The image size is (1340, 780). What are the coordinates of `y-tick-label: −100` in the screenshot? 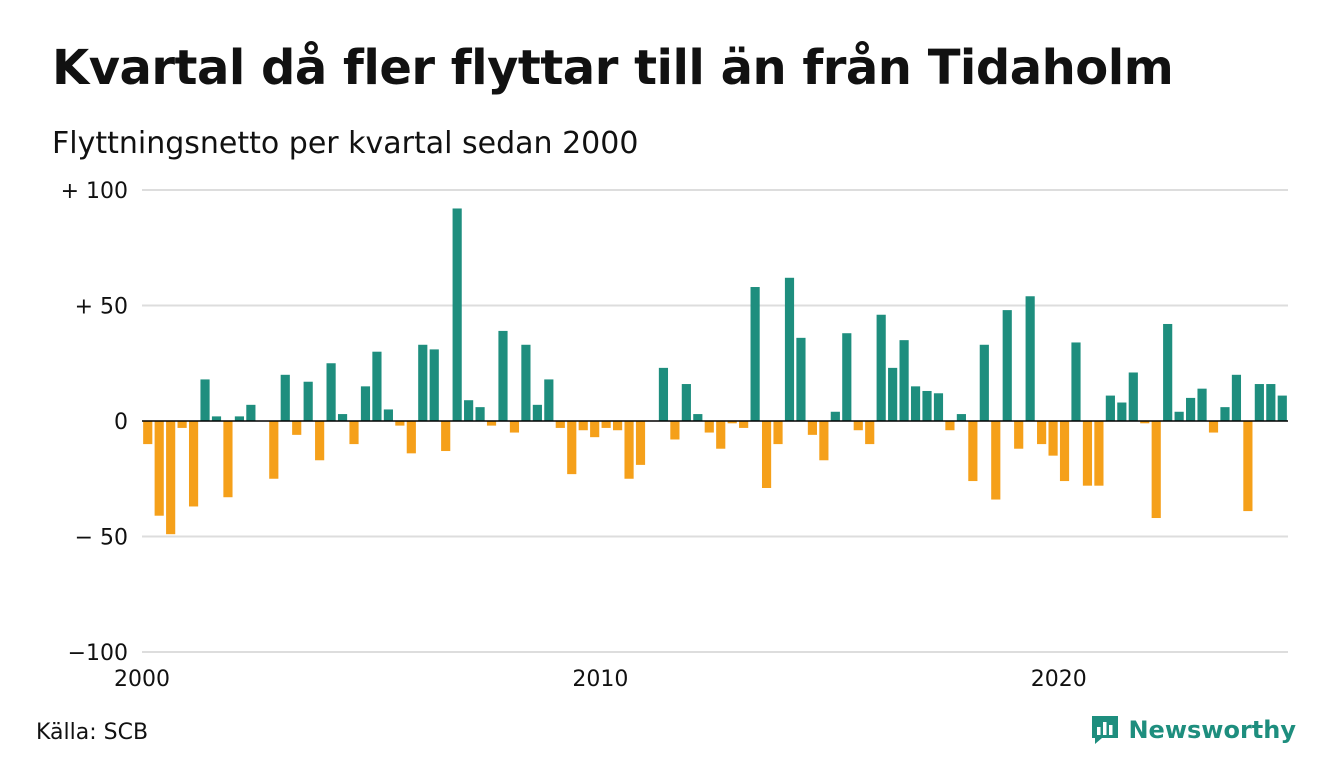 It's located at (98, 653).